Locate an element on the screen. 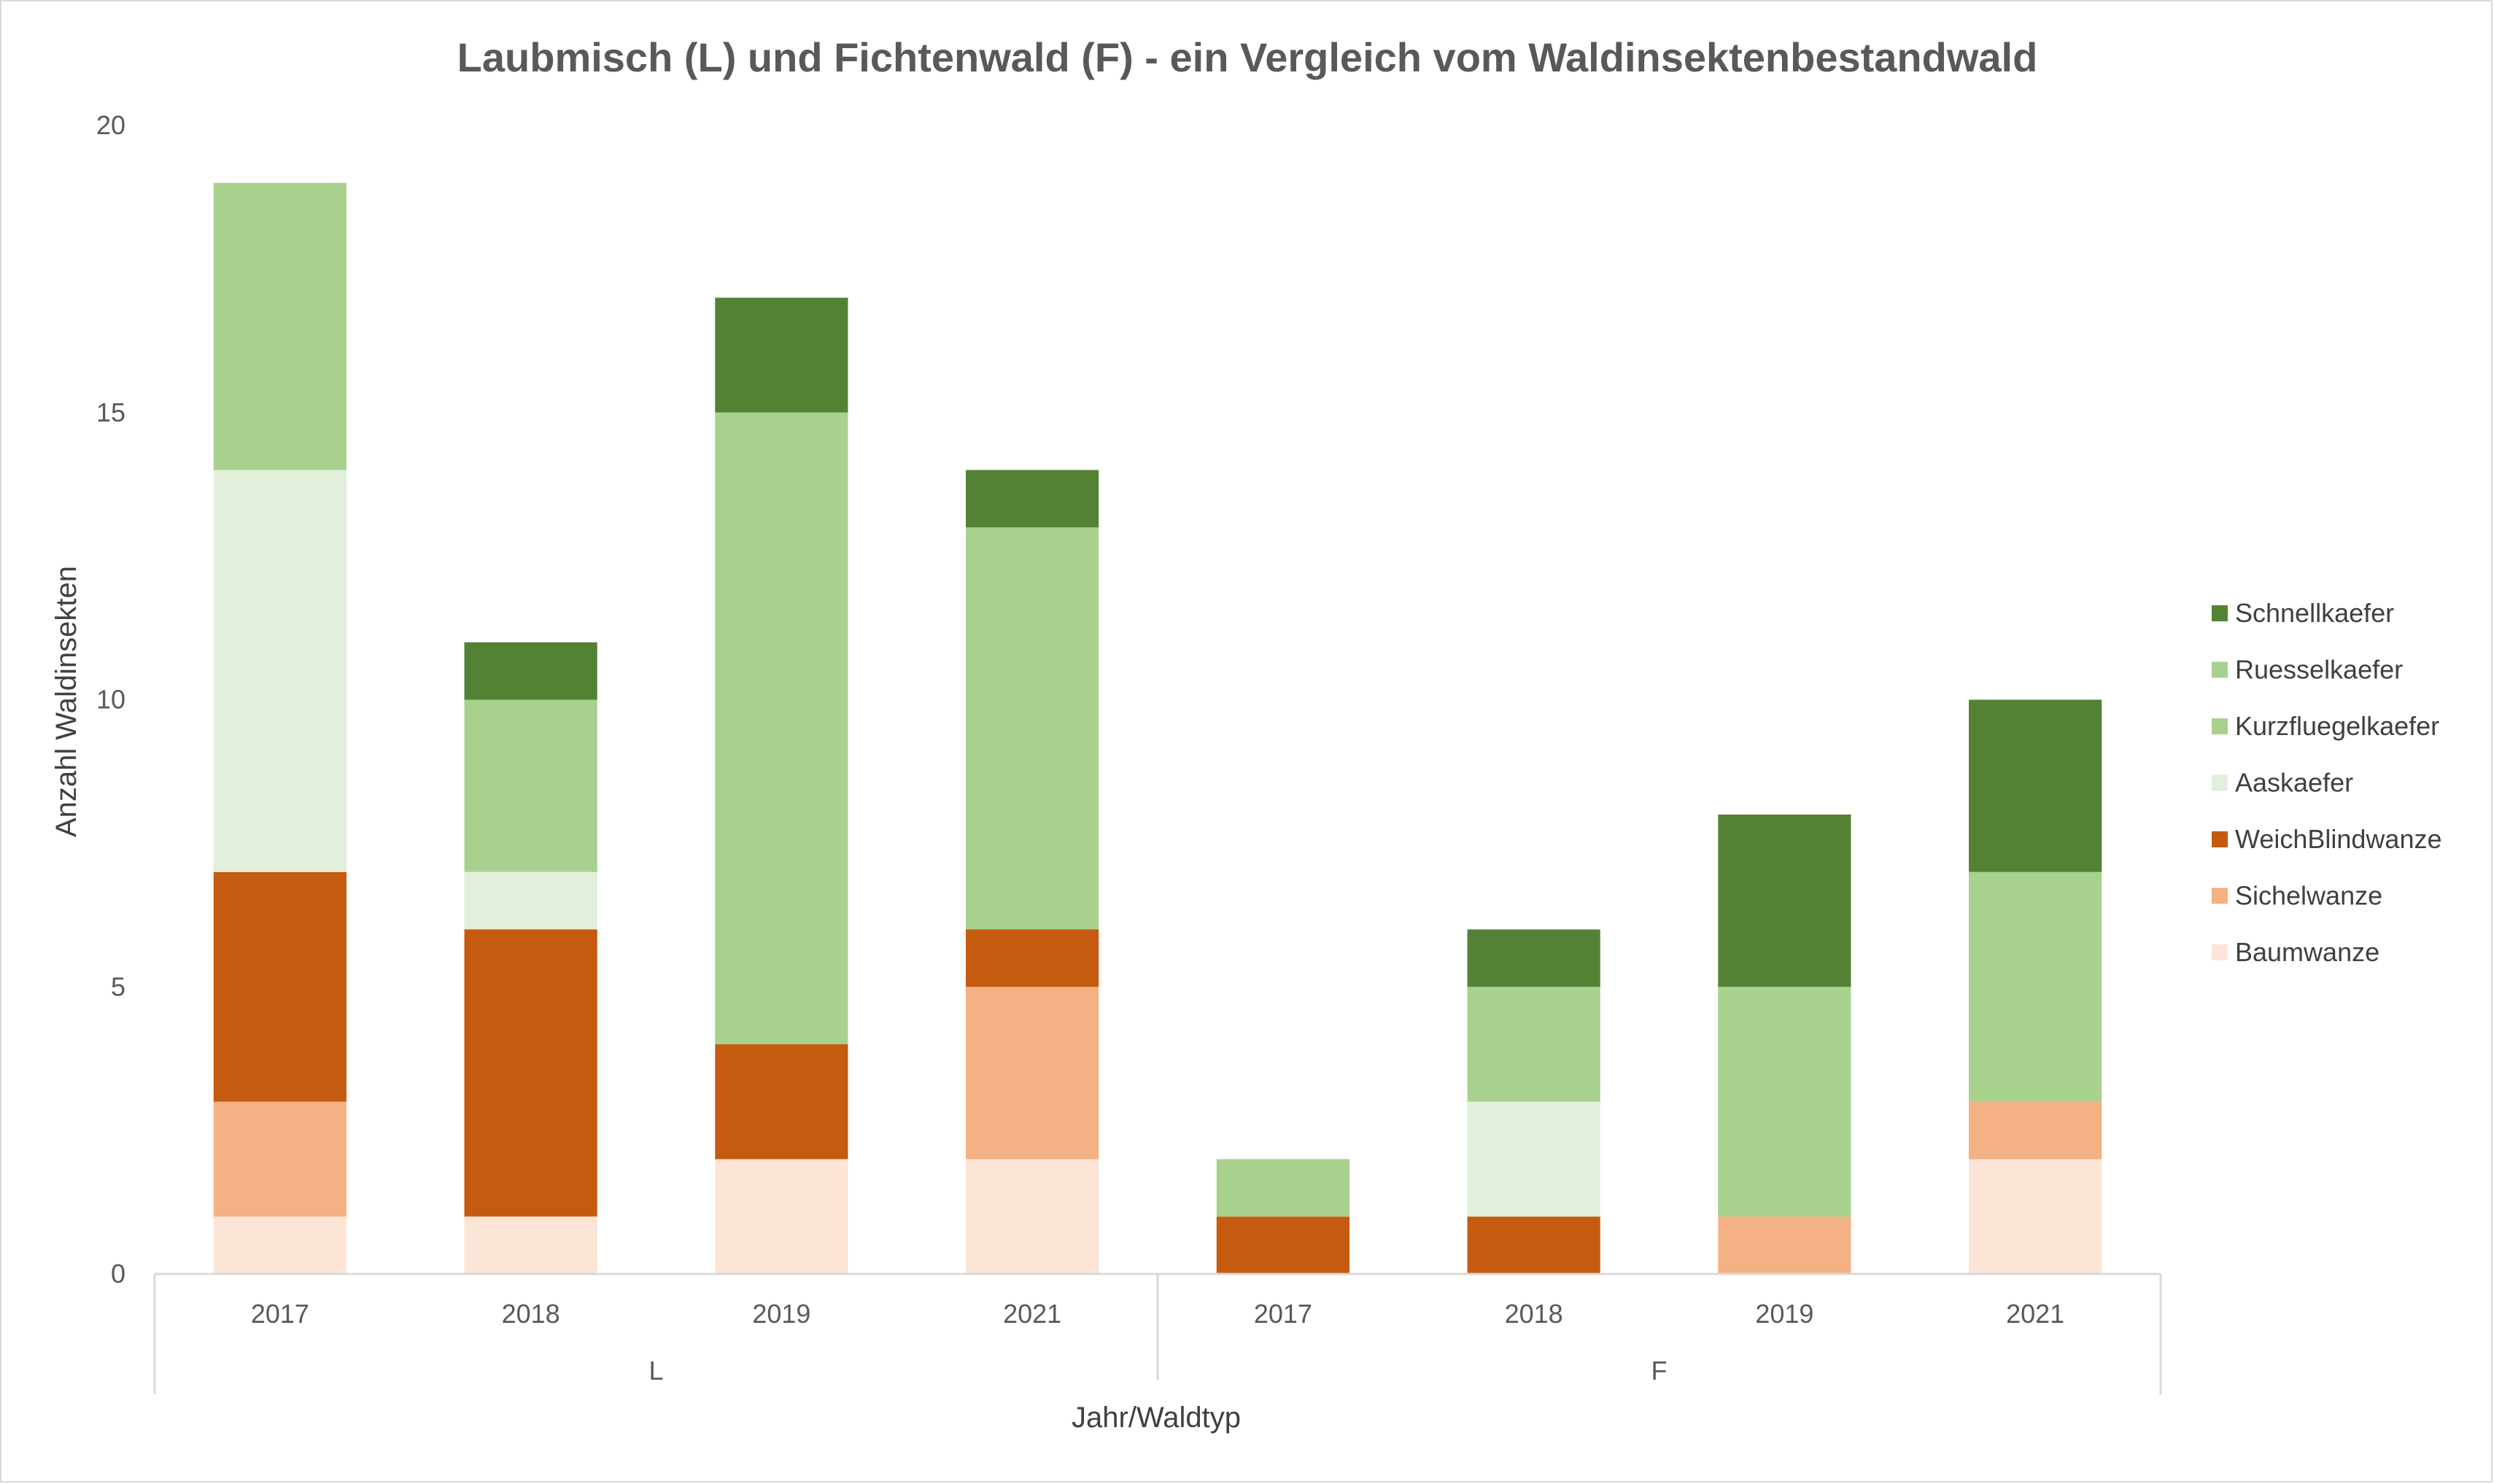 The image size is (2494, 1484). legend-label: Aaskaefer is located at coordinates (2294, 783).